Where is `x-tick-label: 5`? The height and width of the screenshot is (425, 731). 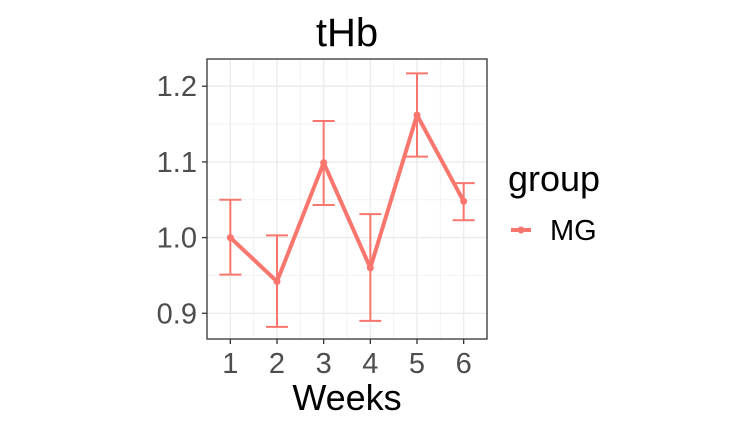
x-tick-label: 5 is located at coordinates (417, 364).